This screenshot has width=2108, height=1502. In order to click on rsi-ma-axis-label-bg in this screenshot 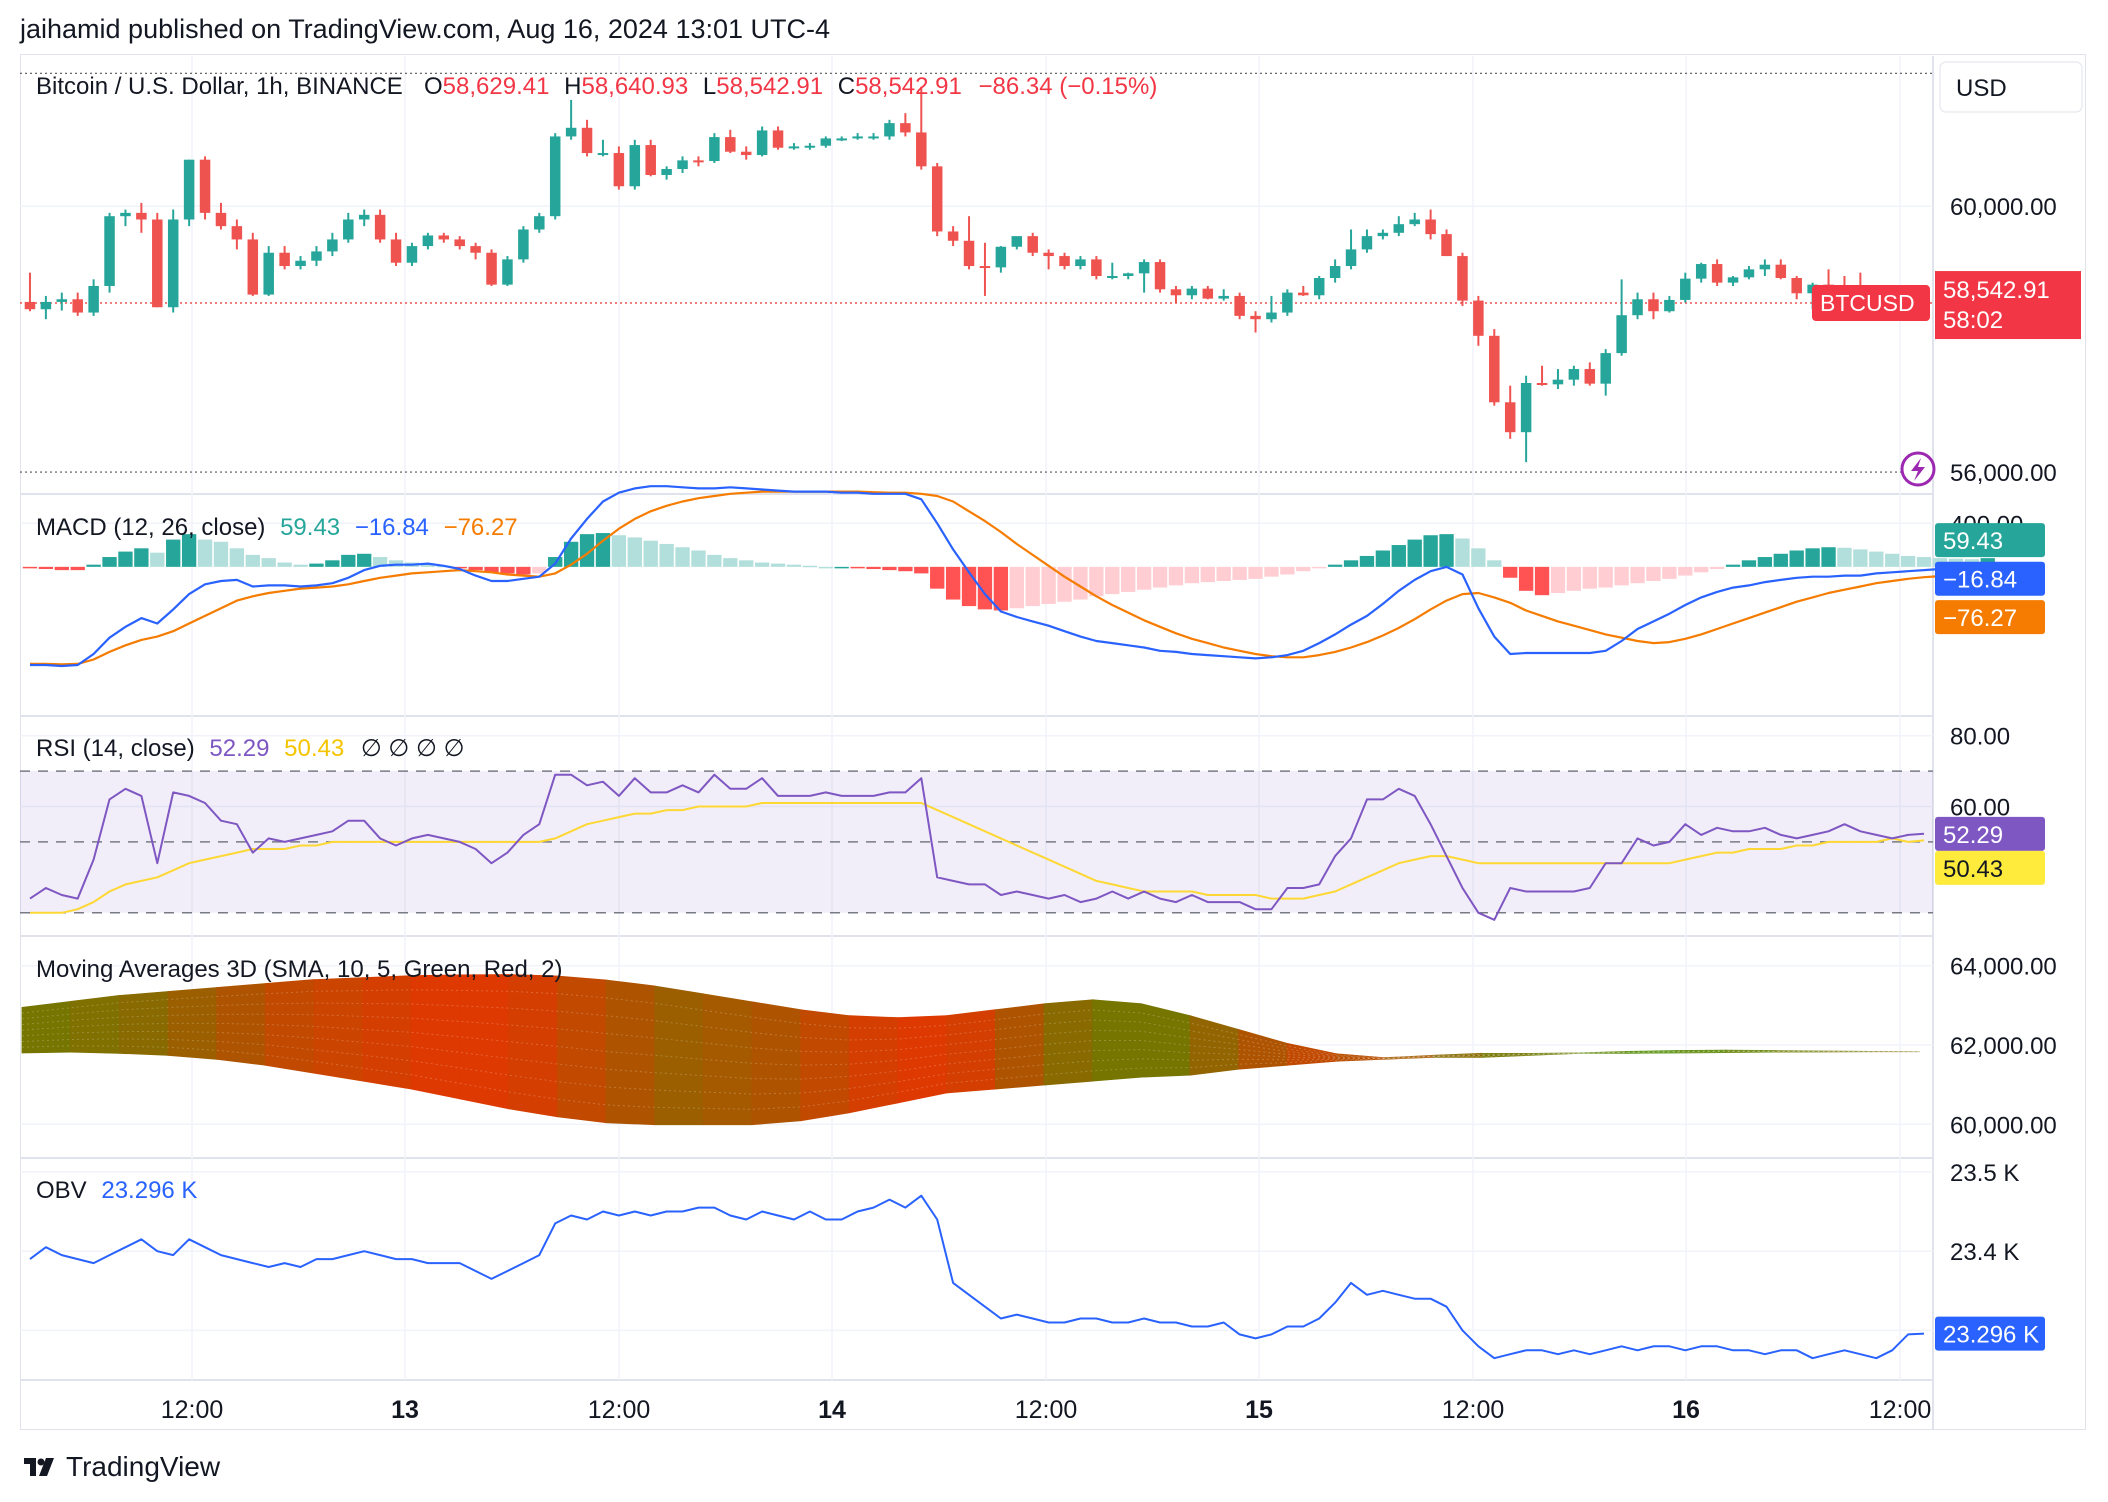, I will do `click(1990, 867)`.